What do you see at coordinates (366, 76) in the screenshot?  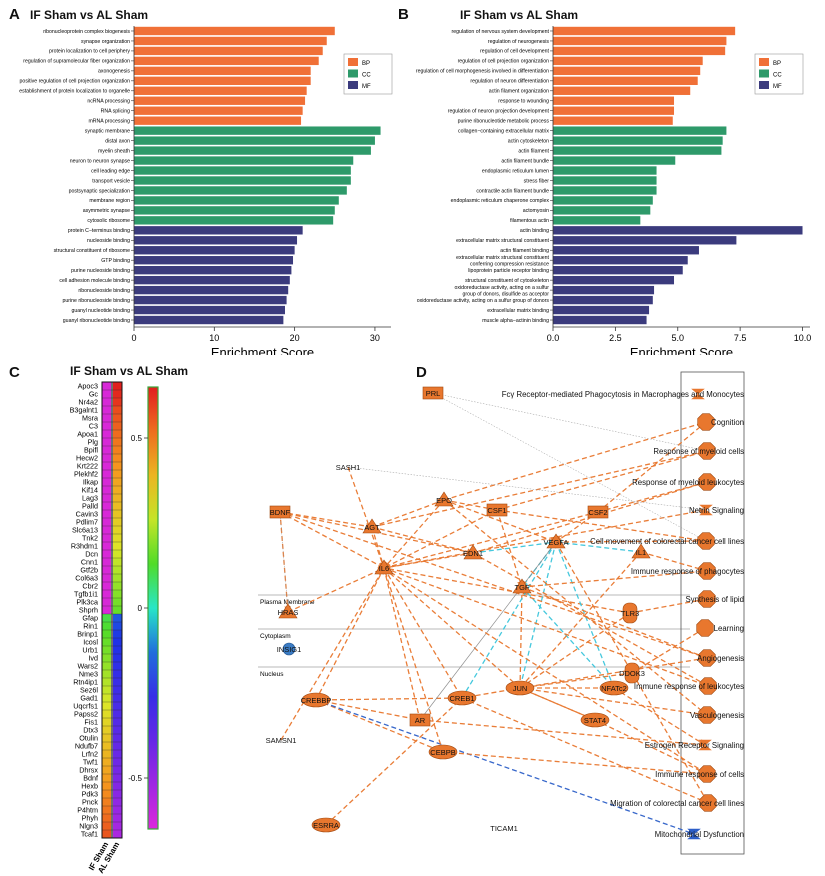 I see `legend-label: CC` at bounding box center [366, 76].